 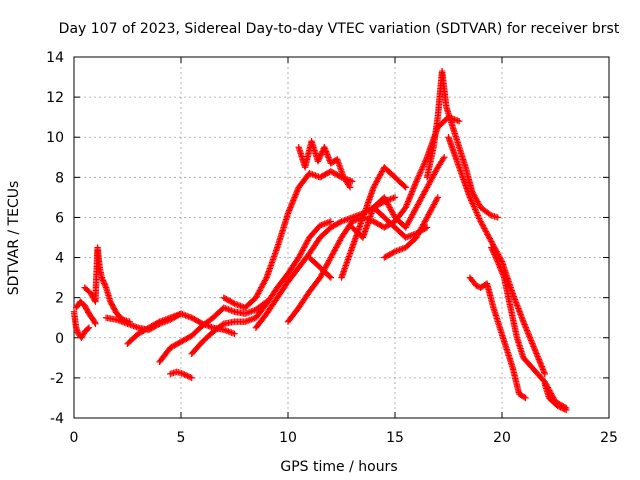 What do you see at coordinates (395, 438) in the screenshot?
I see `x-tick-label: 15` at bounding box center [395, 438].